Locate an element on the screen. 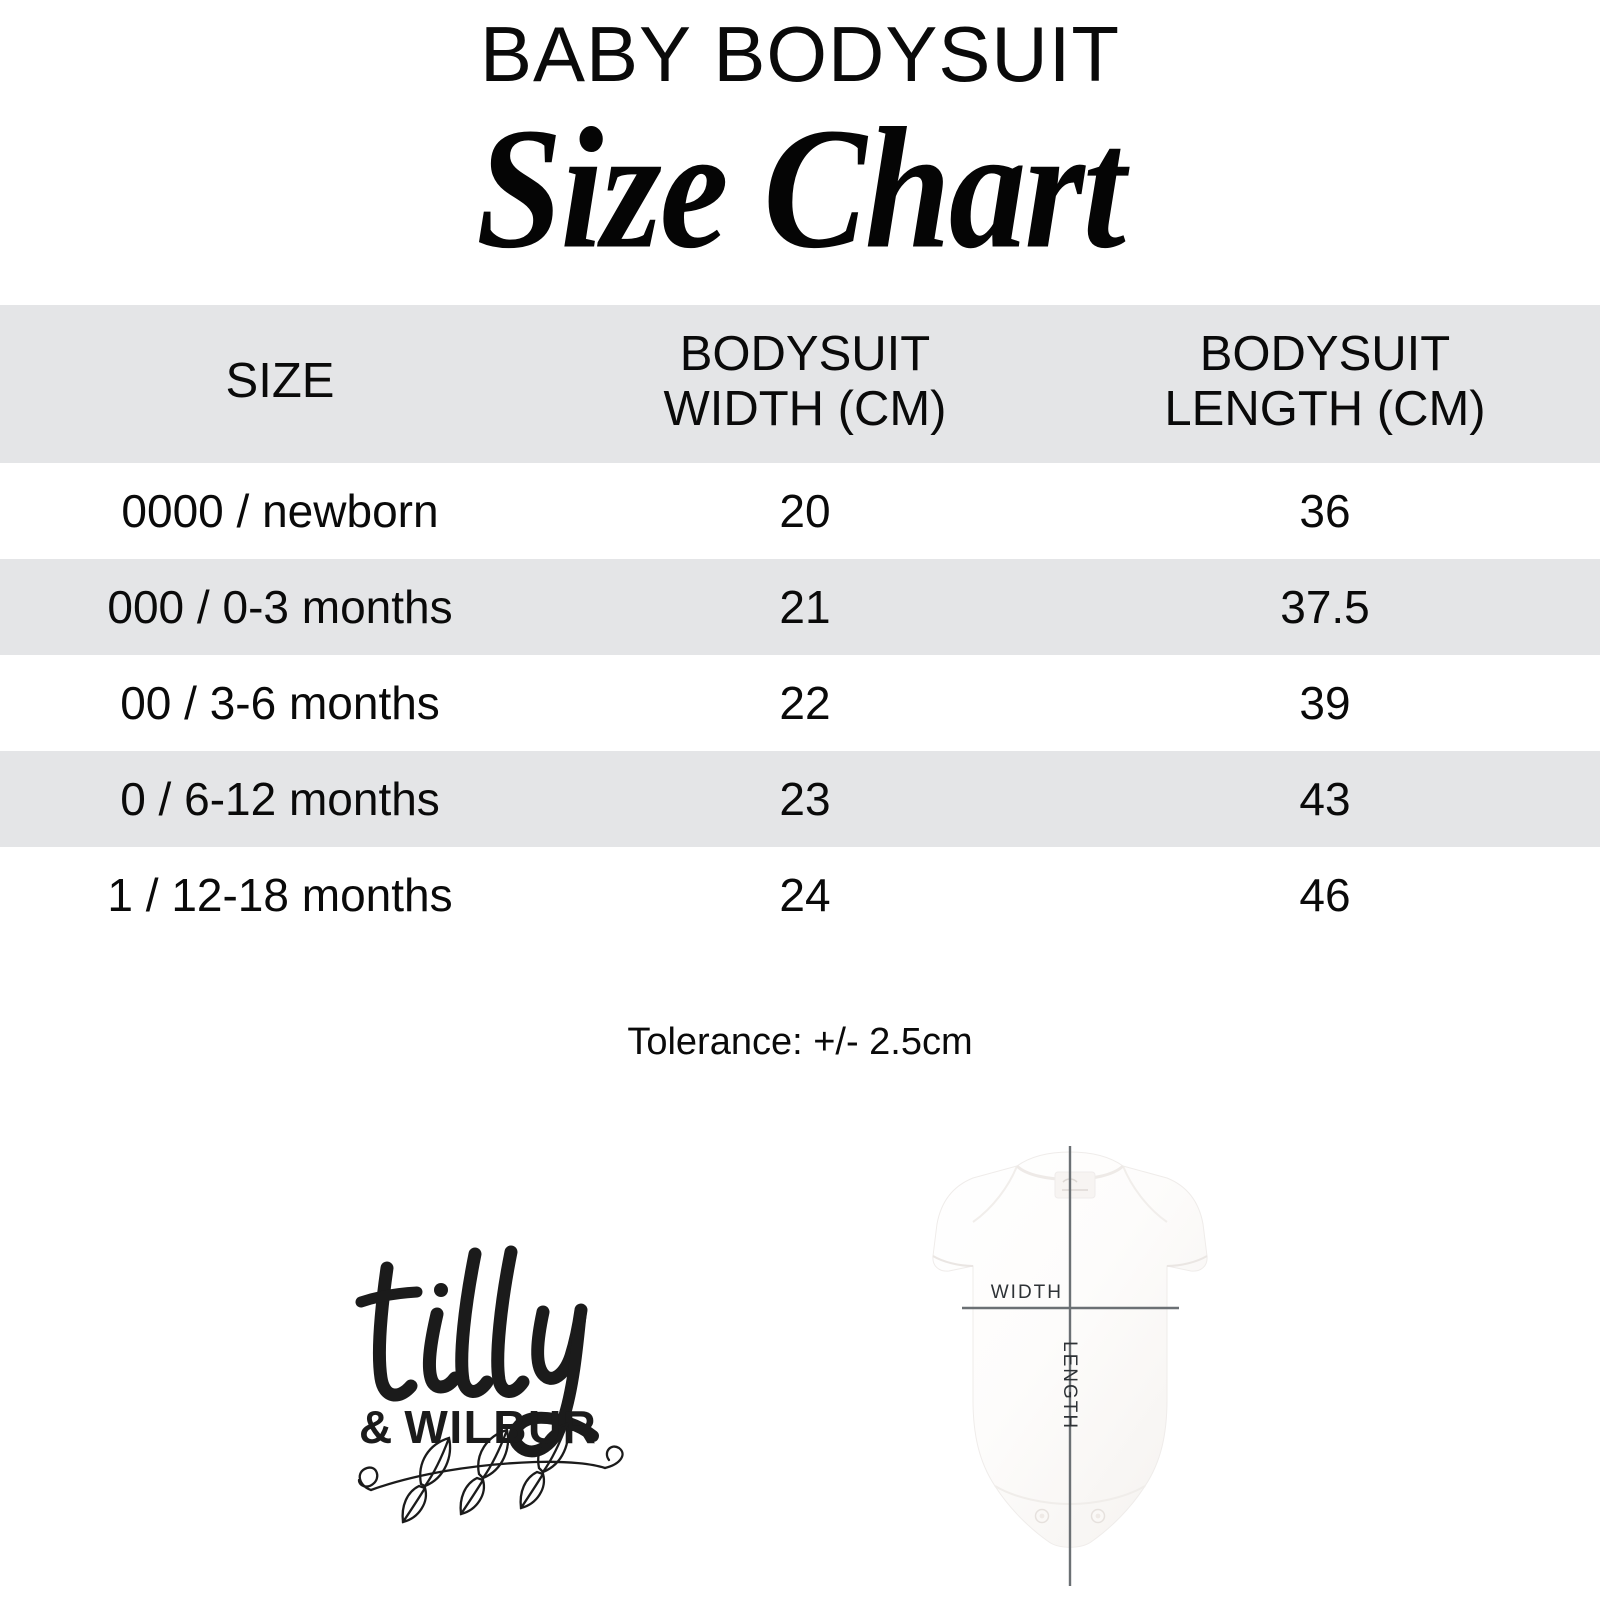 The width and height of the screenshot is (1600, 1600). table-row: 00 / 3-6 months 22 39 is located at coordinates (800, 702).